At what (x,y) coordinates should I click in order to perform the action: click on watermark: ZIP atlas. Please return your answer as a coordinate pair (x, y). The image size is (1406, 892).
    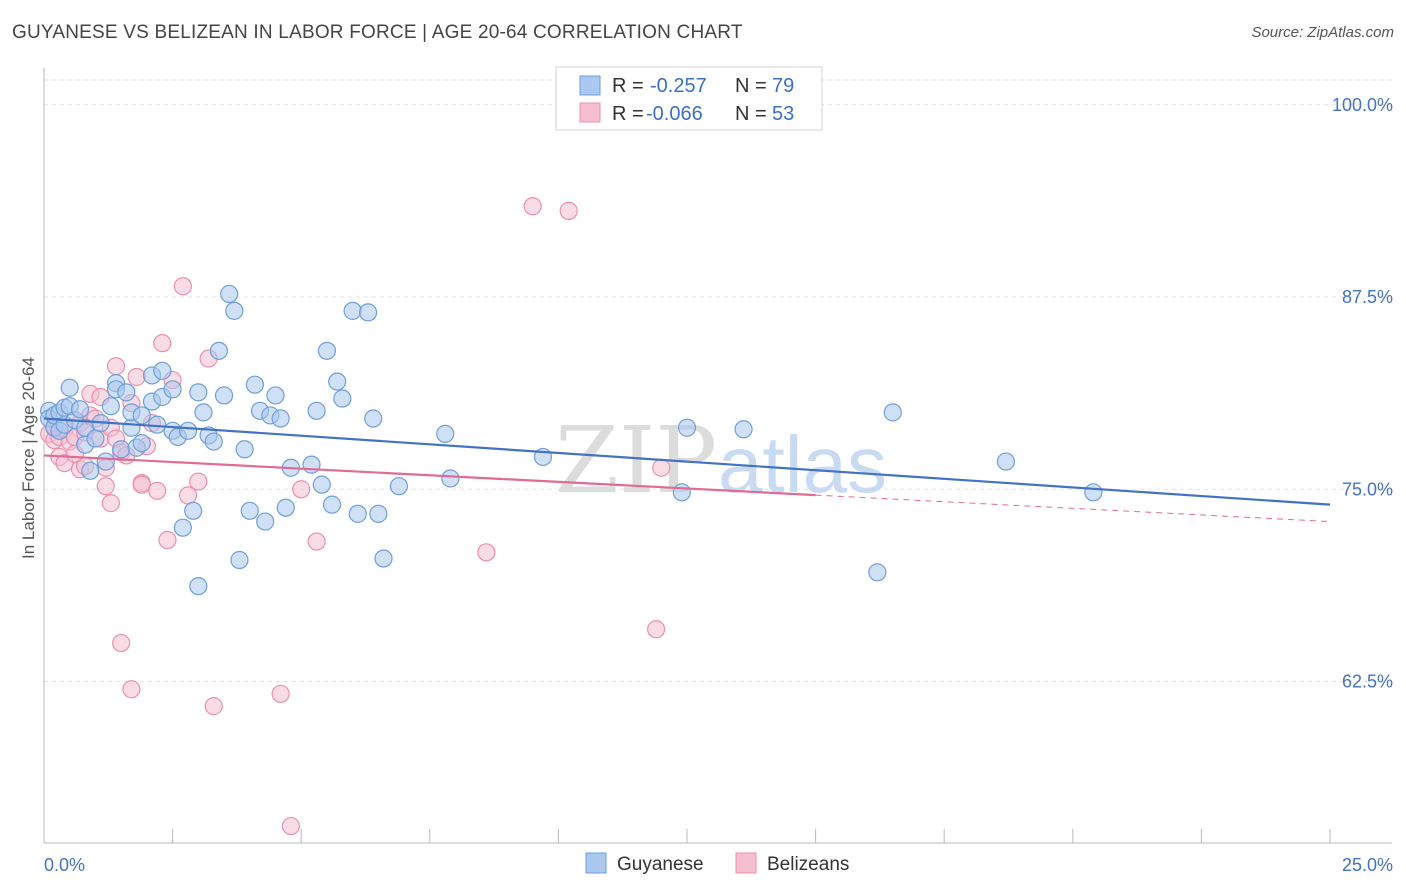
    Looking at the image, I should click on (721, 460).